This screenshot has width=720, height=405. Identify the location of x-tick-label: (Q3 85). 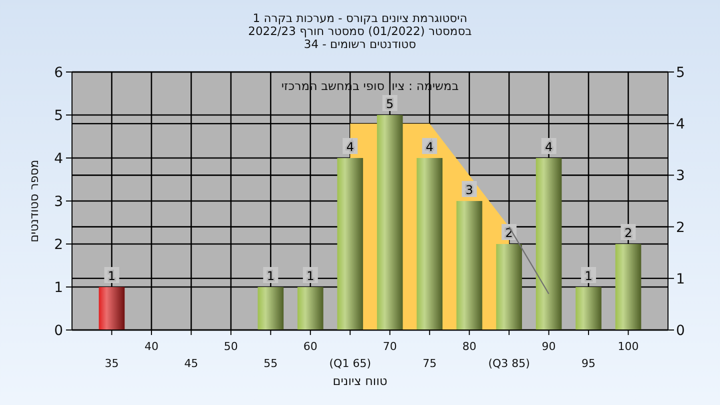
(509, 363).